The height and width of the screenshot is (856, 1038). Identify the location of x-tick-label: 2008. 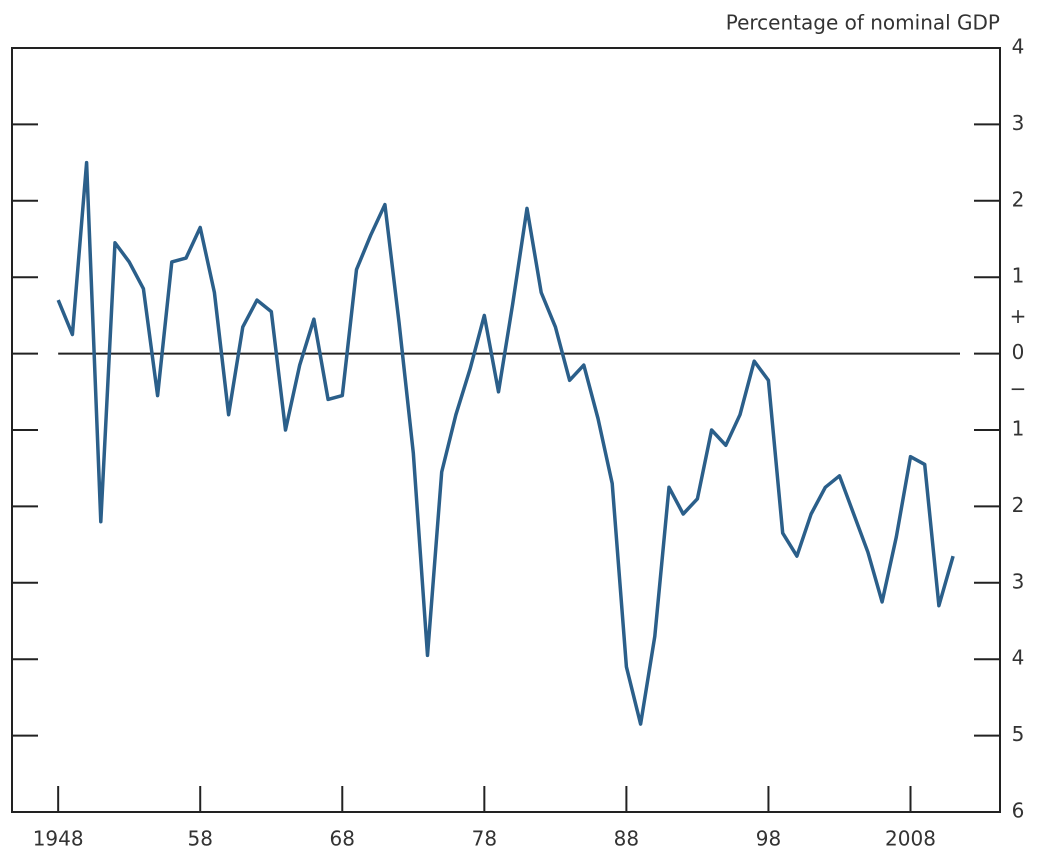
(910, 839).